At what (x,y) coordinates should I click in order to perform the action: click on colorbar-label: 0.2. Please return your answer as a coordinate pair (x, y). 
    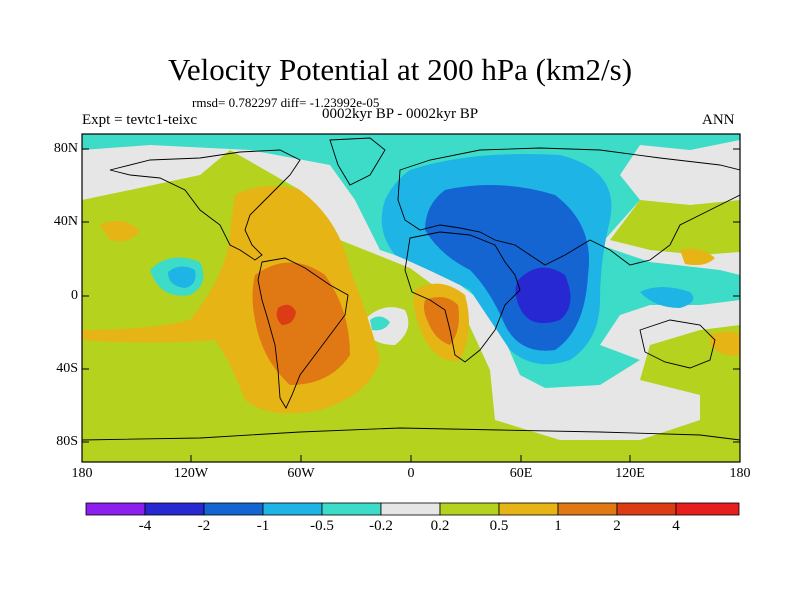
    Looking at the image, I should click on (440, 526).